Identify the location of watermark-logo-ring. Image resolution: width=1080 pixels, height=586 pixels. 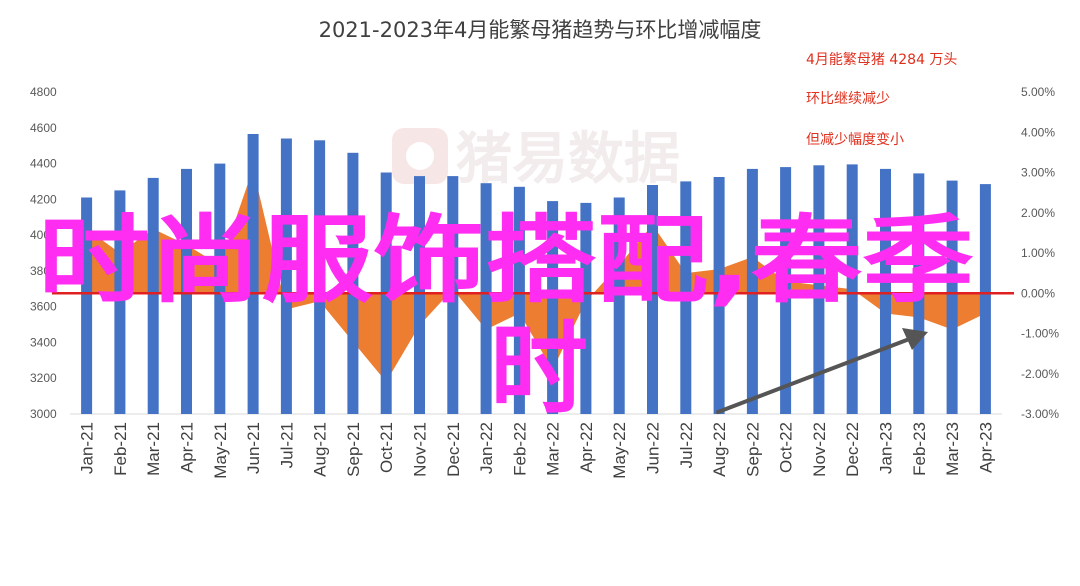
(420, 156).